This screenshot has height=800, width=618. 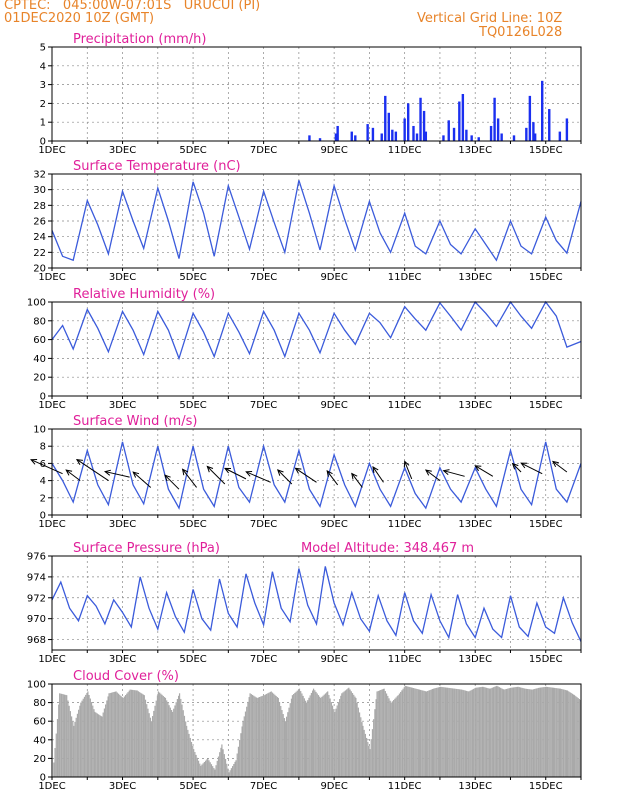 What do you see at coordinates (43, 481) in the screenshot?
I see `y-tick-label: 4` at bounding box center [43, 481].